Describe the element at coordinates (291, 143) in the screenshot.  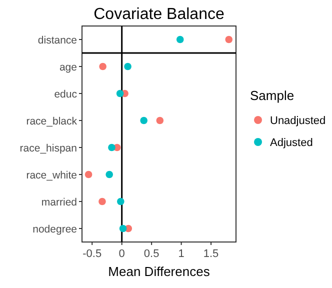
I see `legend-label: Adjusted` at that location.